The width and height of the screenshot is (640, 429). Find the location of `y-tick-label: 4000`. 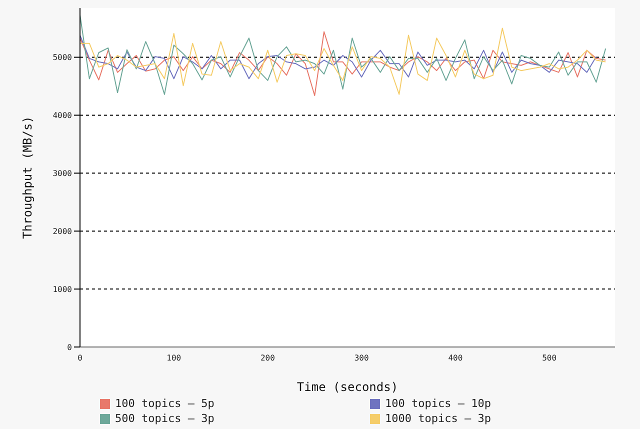

y-tick-label: 4000 is located at coordinates (62, 115).